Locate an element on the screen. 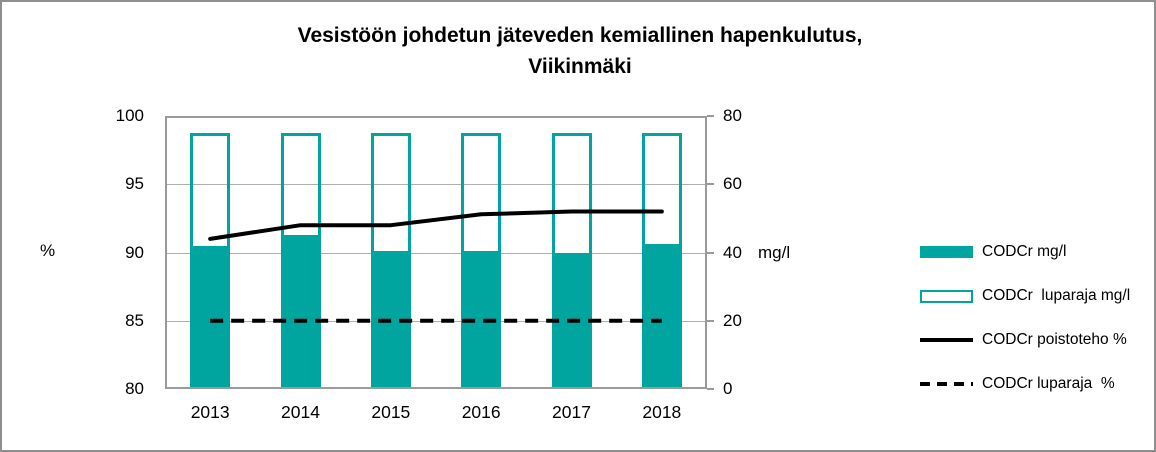 This screenshot has height=452, width=1156. legend-swatch-bar-filled is located at coordinates (946, 252).